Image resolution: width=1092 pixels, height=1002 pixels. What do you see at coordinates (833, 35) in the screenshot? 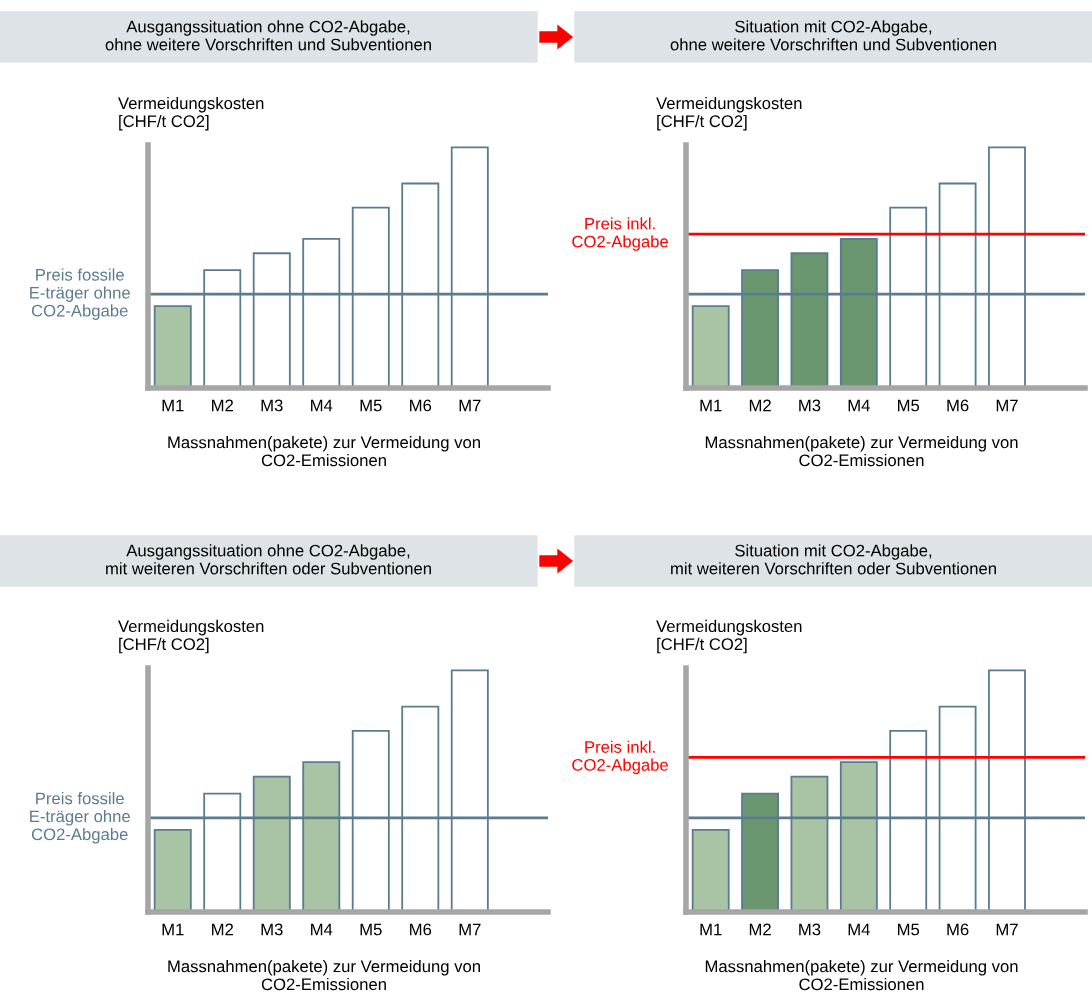
I see `chart-title: Situation mit CO2-Abgabe, ohne weitere Vorschriften und Subventionen` at bounding box center [833, 35].